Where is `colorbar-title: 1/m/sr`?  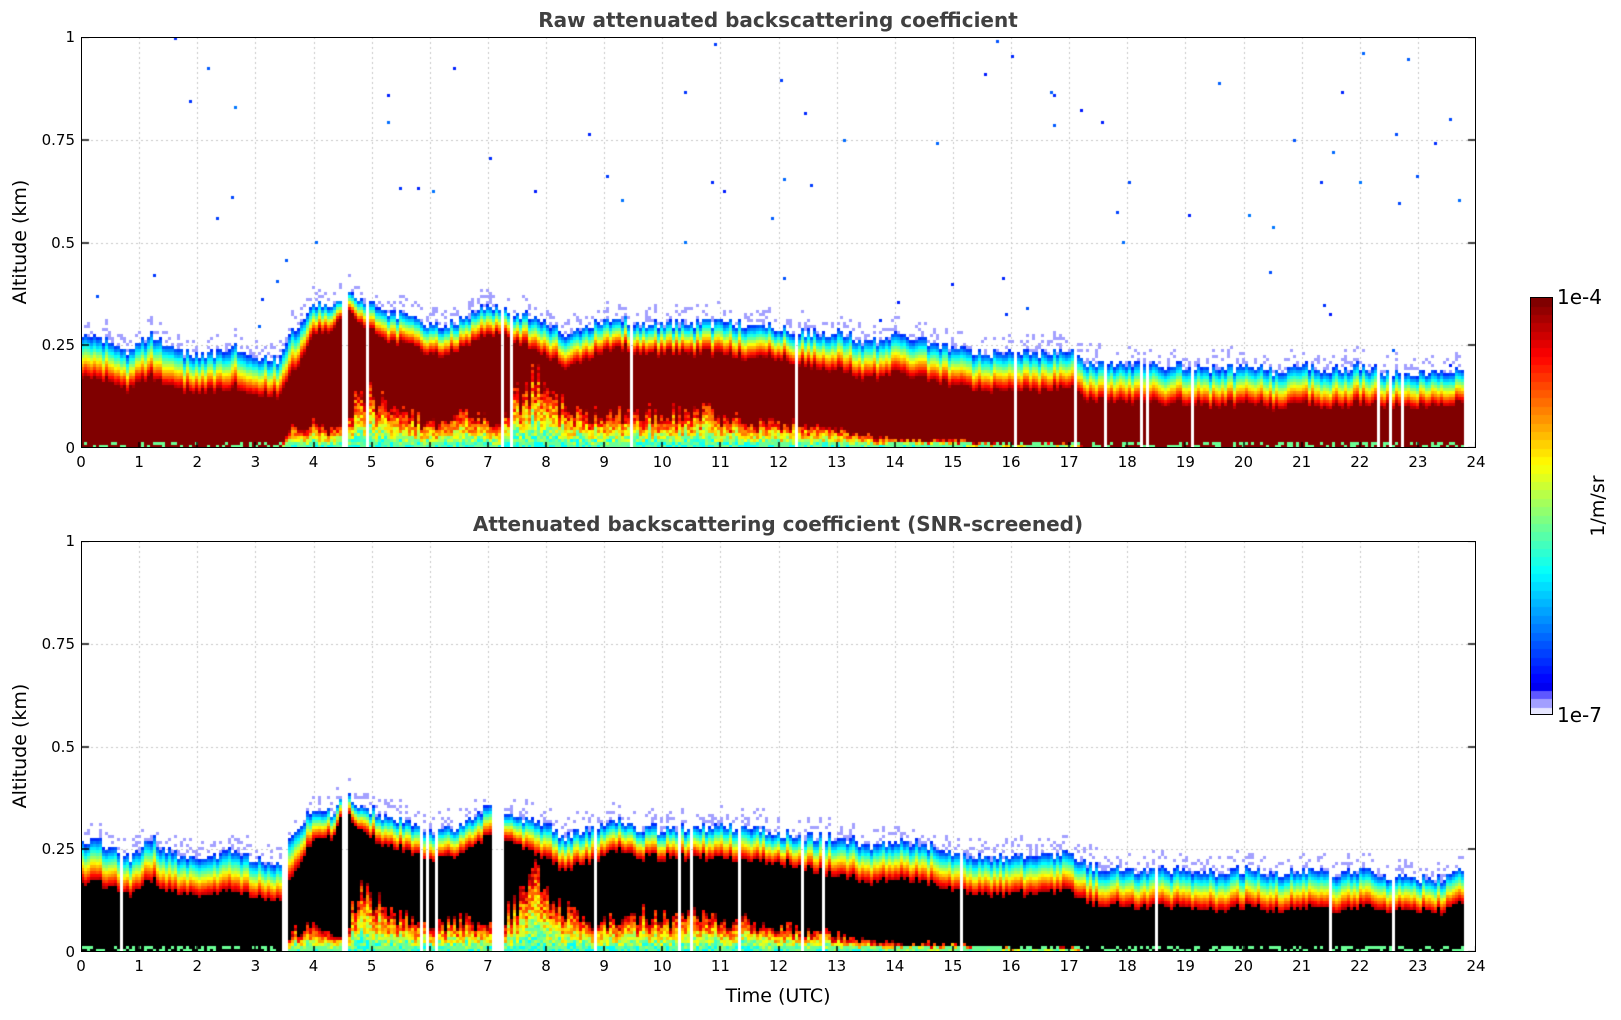 colorbar-title: 1/m/sr is located at coordinates (1598, 506).